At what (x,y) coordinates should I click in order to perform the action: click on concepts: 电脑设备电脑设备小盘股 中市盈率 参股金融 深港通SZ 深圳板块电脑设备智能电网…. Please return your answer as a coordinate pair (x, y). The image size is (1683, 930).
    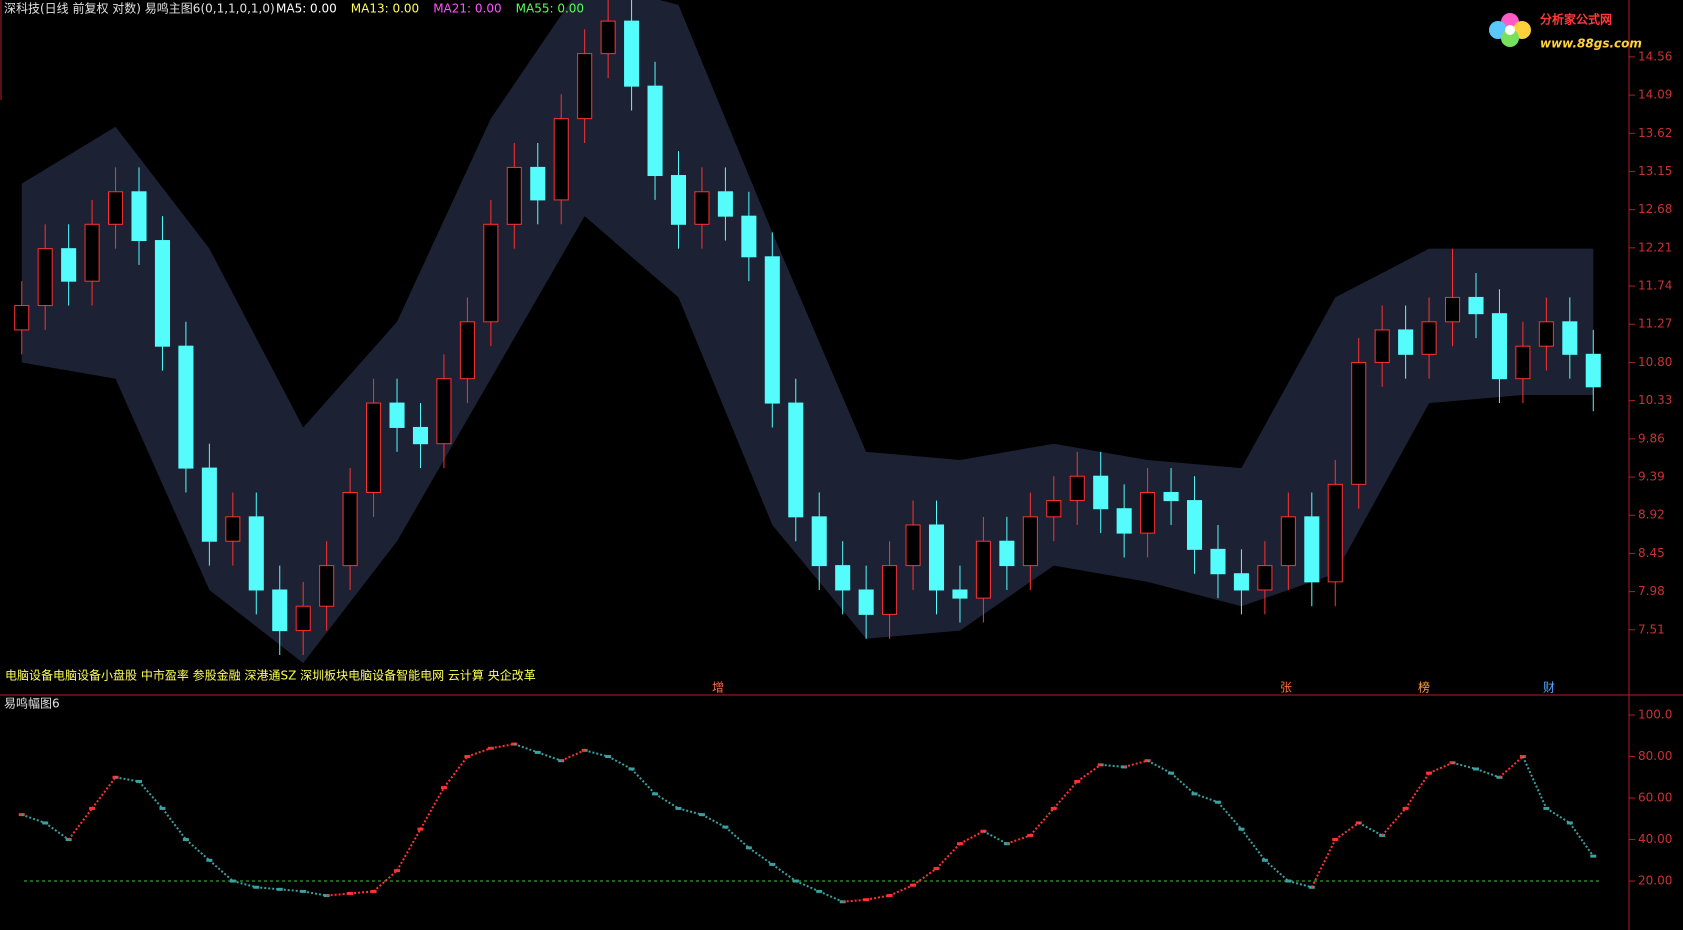
    Looking at the image, I should click on (270, 675).